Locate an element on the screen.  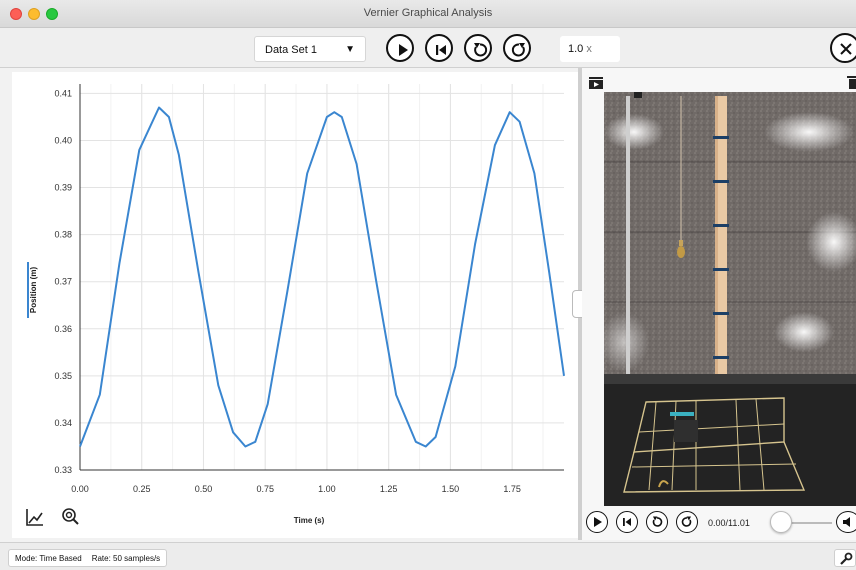
step-back-button is located at coordinates (478, 48).